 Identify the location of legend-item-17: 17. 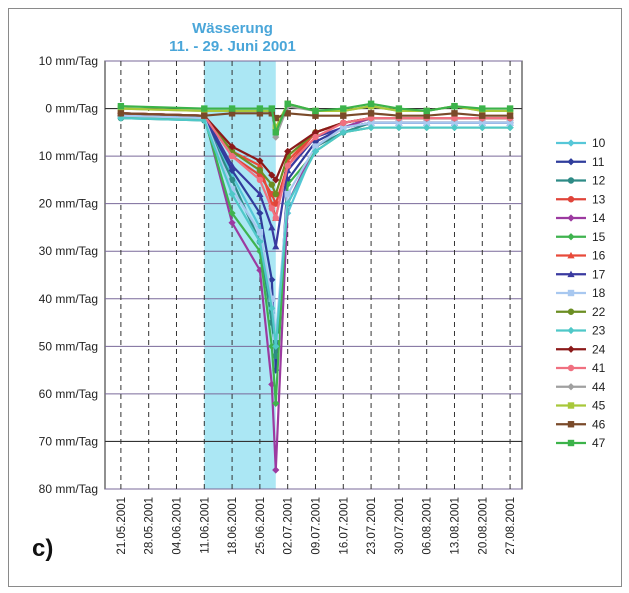
(581, 274).